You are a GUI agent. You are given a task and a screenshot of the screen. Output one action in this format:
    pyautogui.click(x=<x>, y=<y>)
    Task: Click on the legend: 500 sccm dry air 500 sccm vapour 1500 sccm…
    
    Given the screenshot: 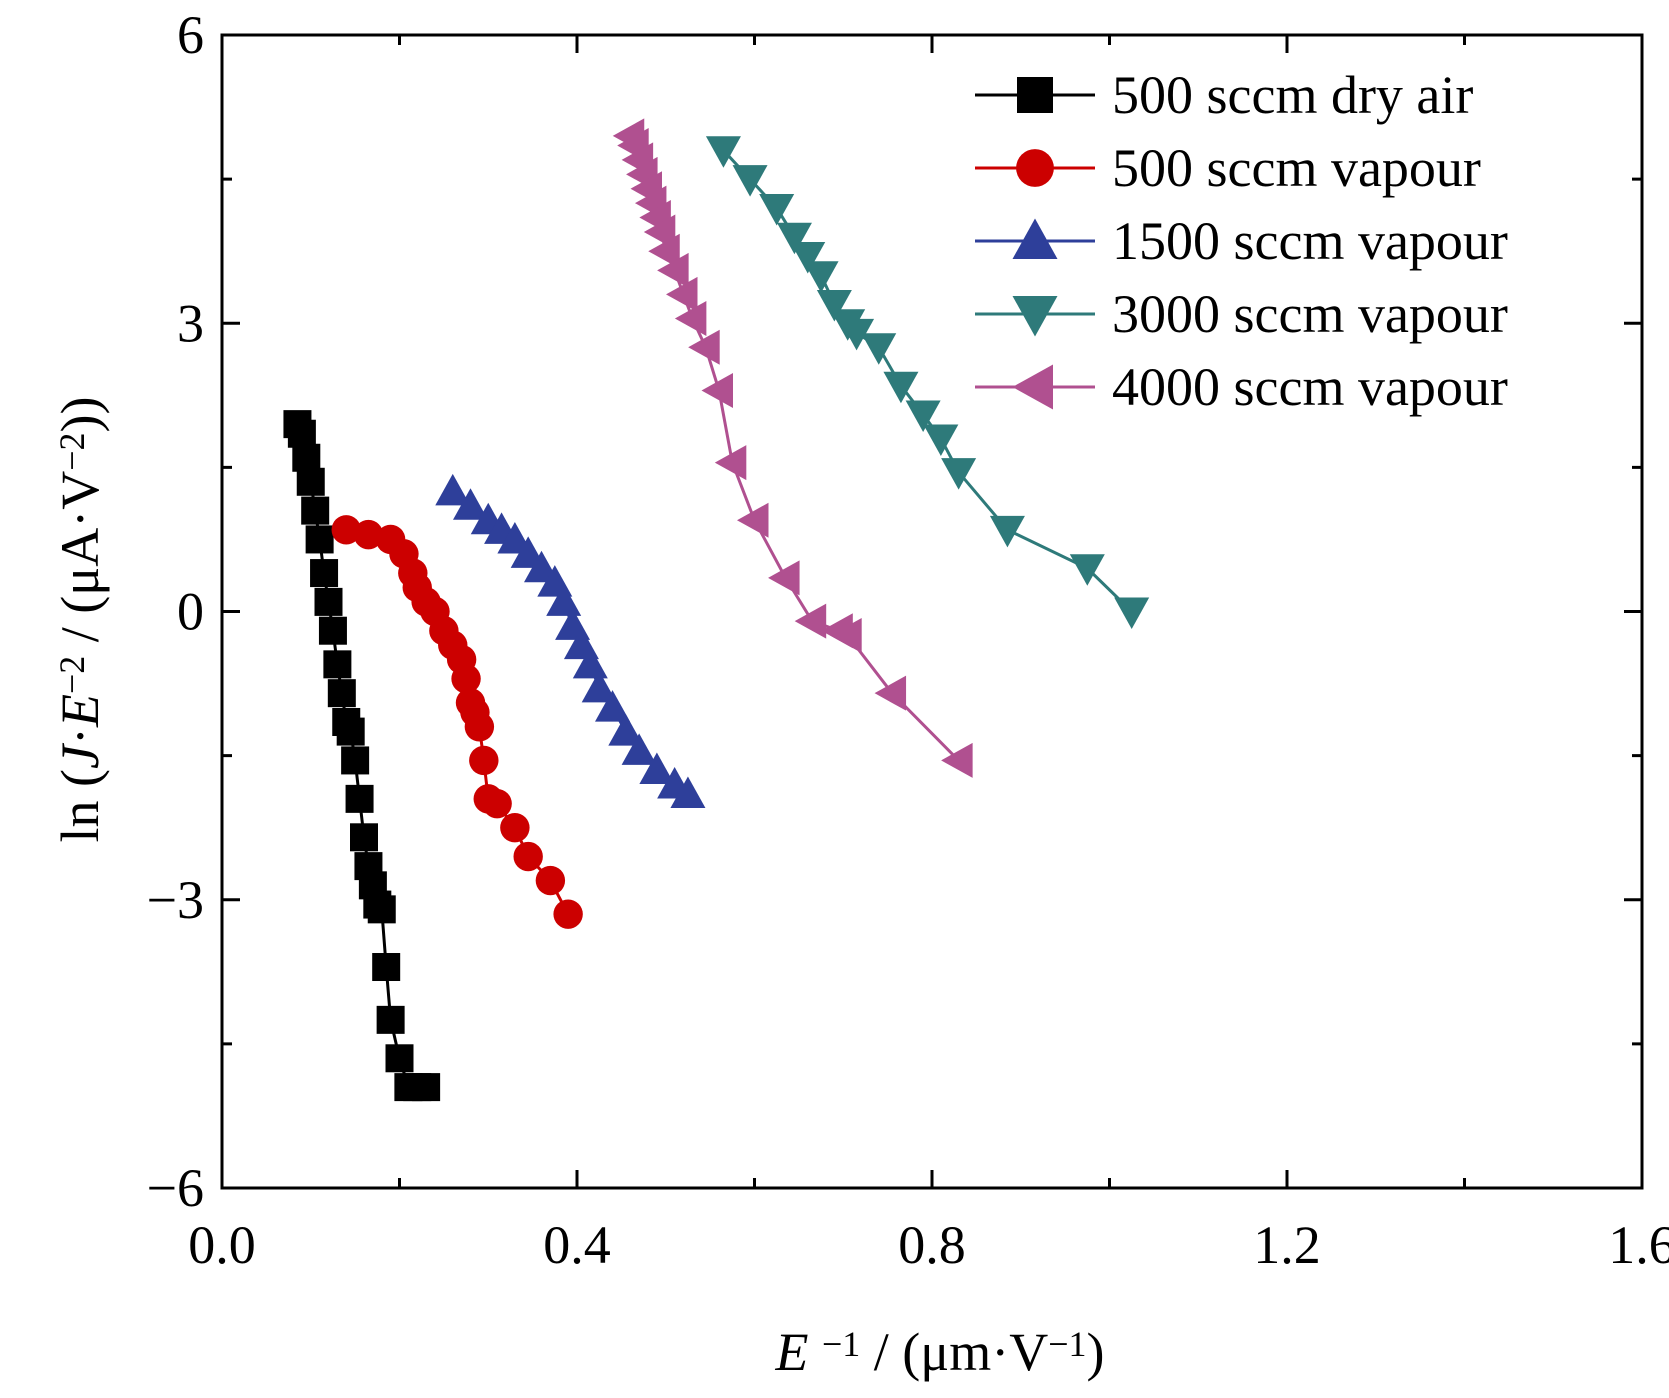 What is the action you would take?
    pyautogui.click(x=1241, y=241)
    